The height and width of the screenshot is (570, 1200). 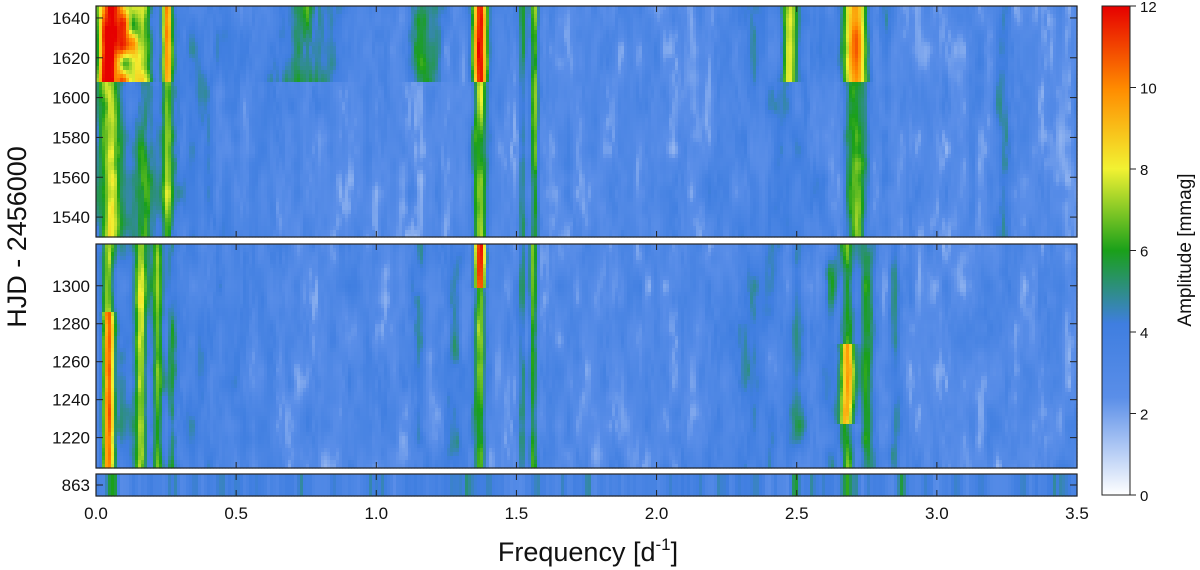 I want to click on y-axis-title: HJD - 2456000, so click(x=17, y=237).